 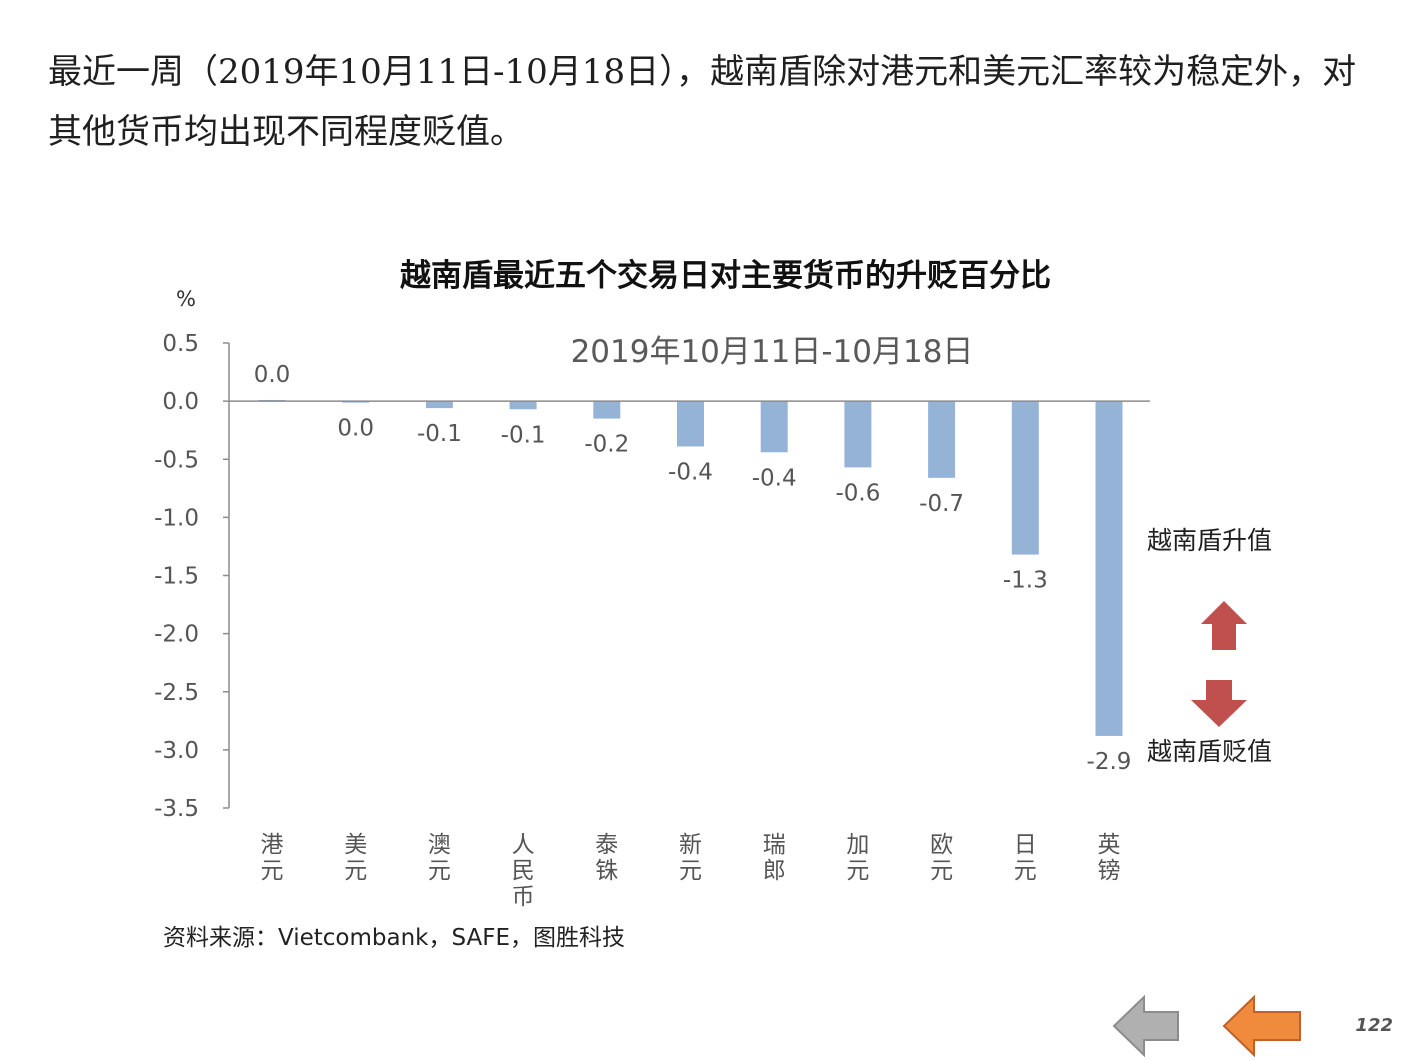 What do you see at coordinates (355, 858) in the screenshot?
I see `x-tick-label: 美元` at bounding box center [355, 858].